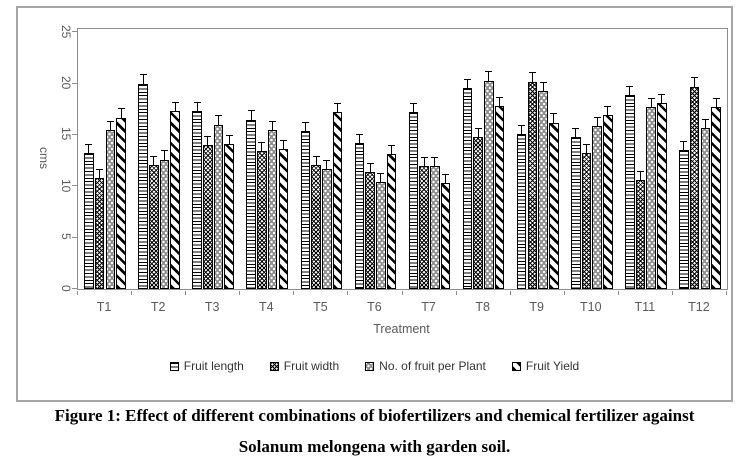 The image size is (749, 472). Describe the element at coordinates (337, 200) in the screenshot. I see `bar-fruit-yield-t5` at that location.